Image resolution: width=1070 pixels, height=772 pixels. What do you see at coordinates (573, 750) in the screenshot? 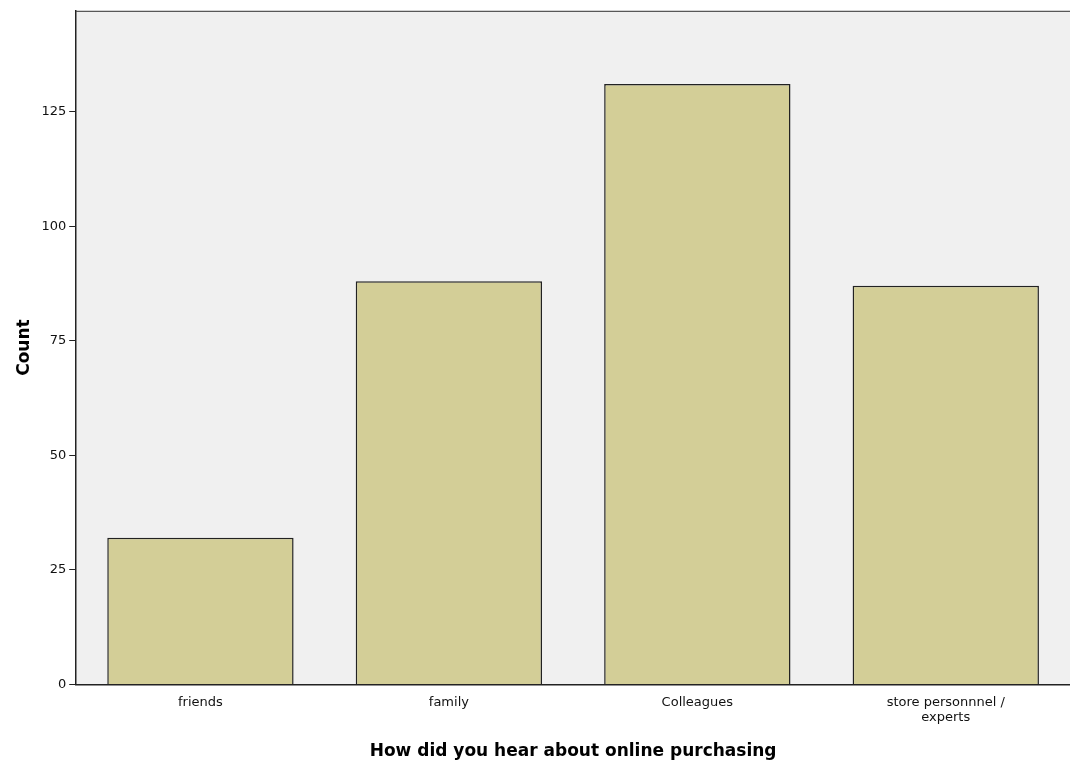
I see `x-axis-title: How did you hear about online purchasing` at bounding box center [573, 750].